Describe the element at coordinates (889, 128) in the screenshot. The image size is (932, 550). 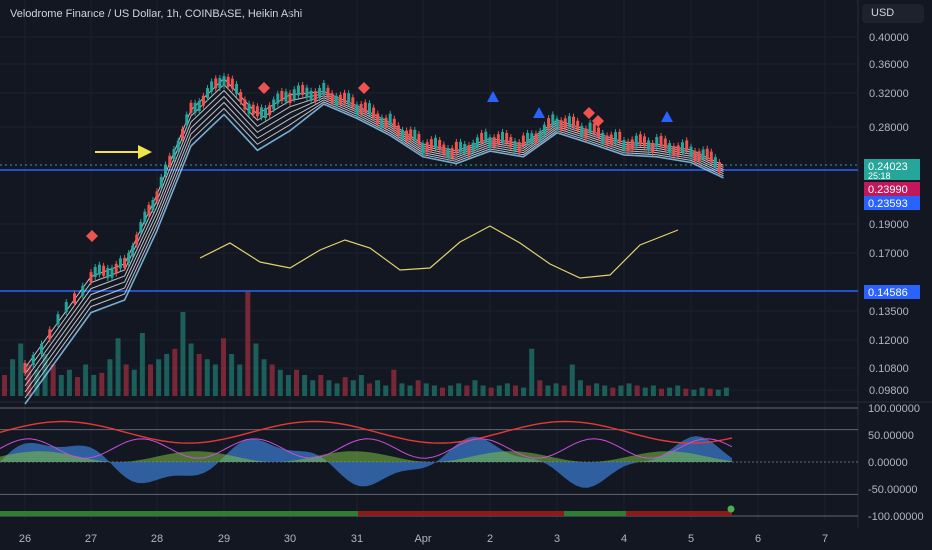
I see `price-tick-label: 0.28000` at that location.